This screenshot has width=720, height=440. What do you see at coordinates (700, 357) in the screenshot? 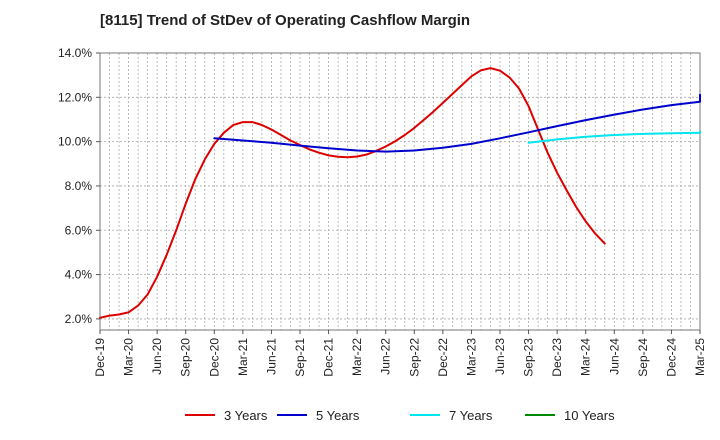
I see `x-tick-label: Mar-25` at bounding box center [700, 357].